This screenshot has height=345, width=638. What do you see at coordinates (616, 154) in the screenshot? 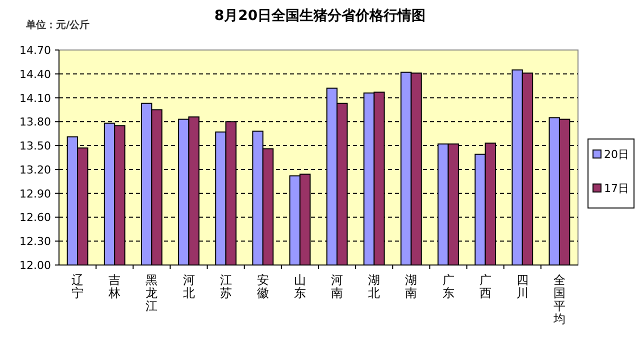
I see `legend-label: 20日` at bounding box center [616, 154].